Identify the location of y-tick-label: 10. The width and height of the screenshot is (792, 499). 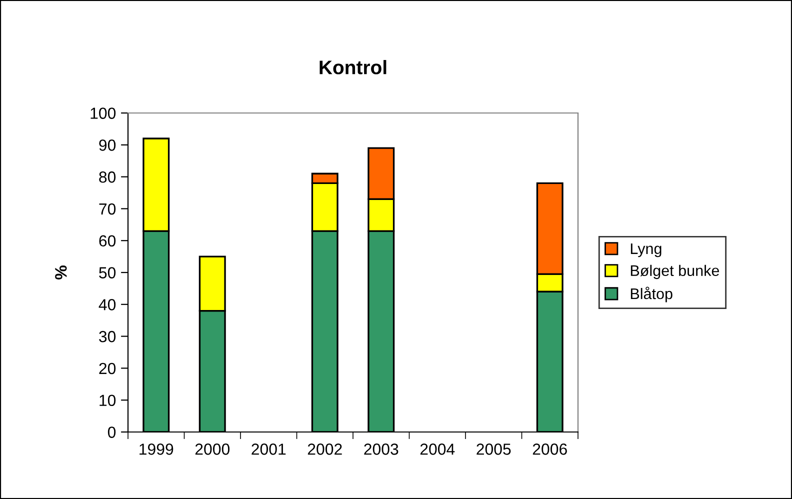
(108, 400).